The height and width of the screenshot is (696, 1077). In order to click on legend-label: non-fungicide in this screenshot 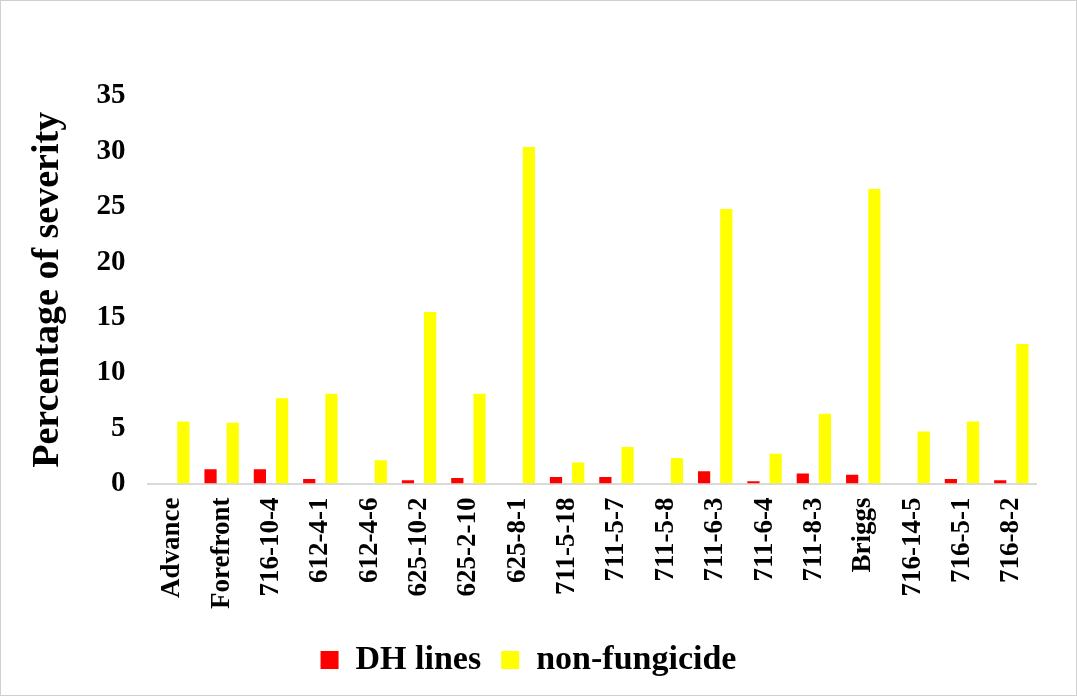, I will do `click(636, 657)`.